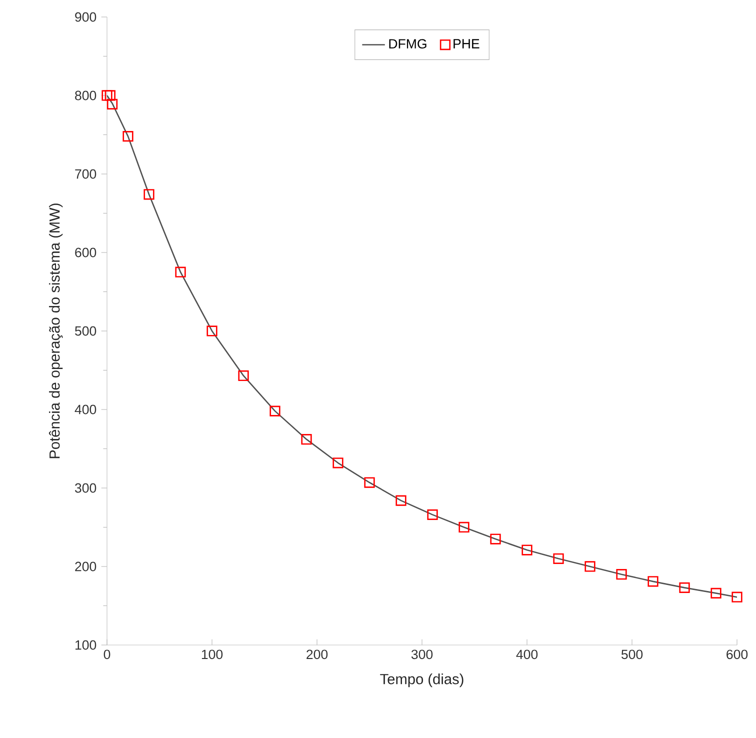 The image size is (756, 738). I want to click on y-tick-label: 400, so click(85, 409).